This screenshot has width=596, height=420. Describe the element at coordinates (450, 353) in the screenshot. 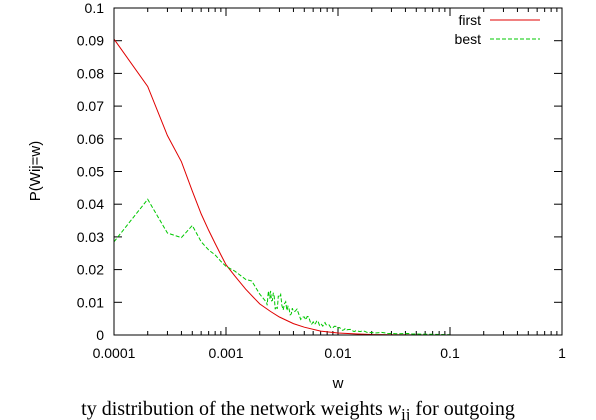

I see `x-tick-label: 0.1` at that location.